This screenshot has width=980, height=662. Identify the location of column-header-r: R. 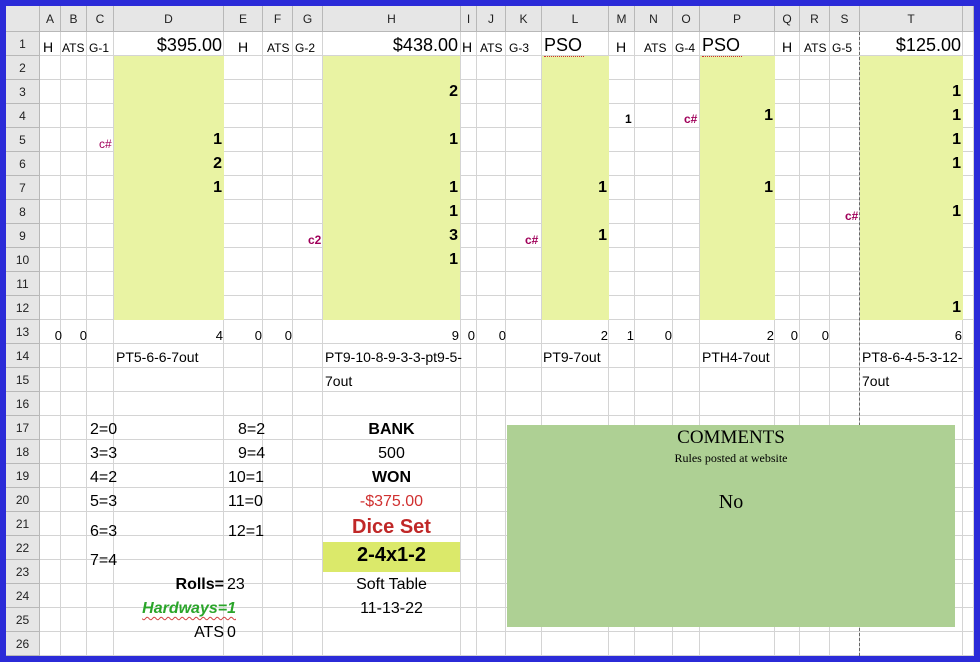
(815, 19).